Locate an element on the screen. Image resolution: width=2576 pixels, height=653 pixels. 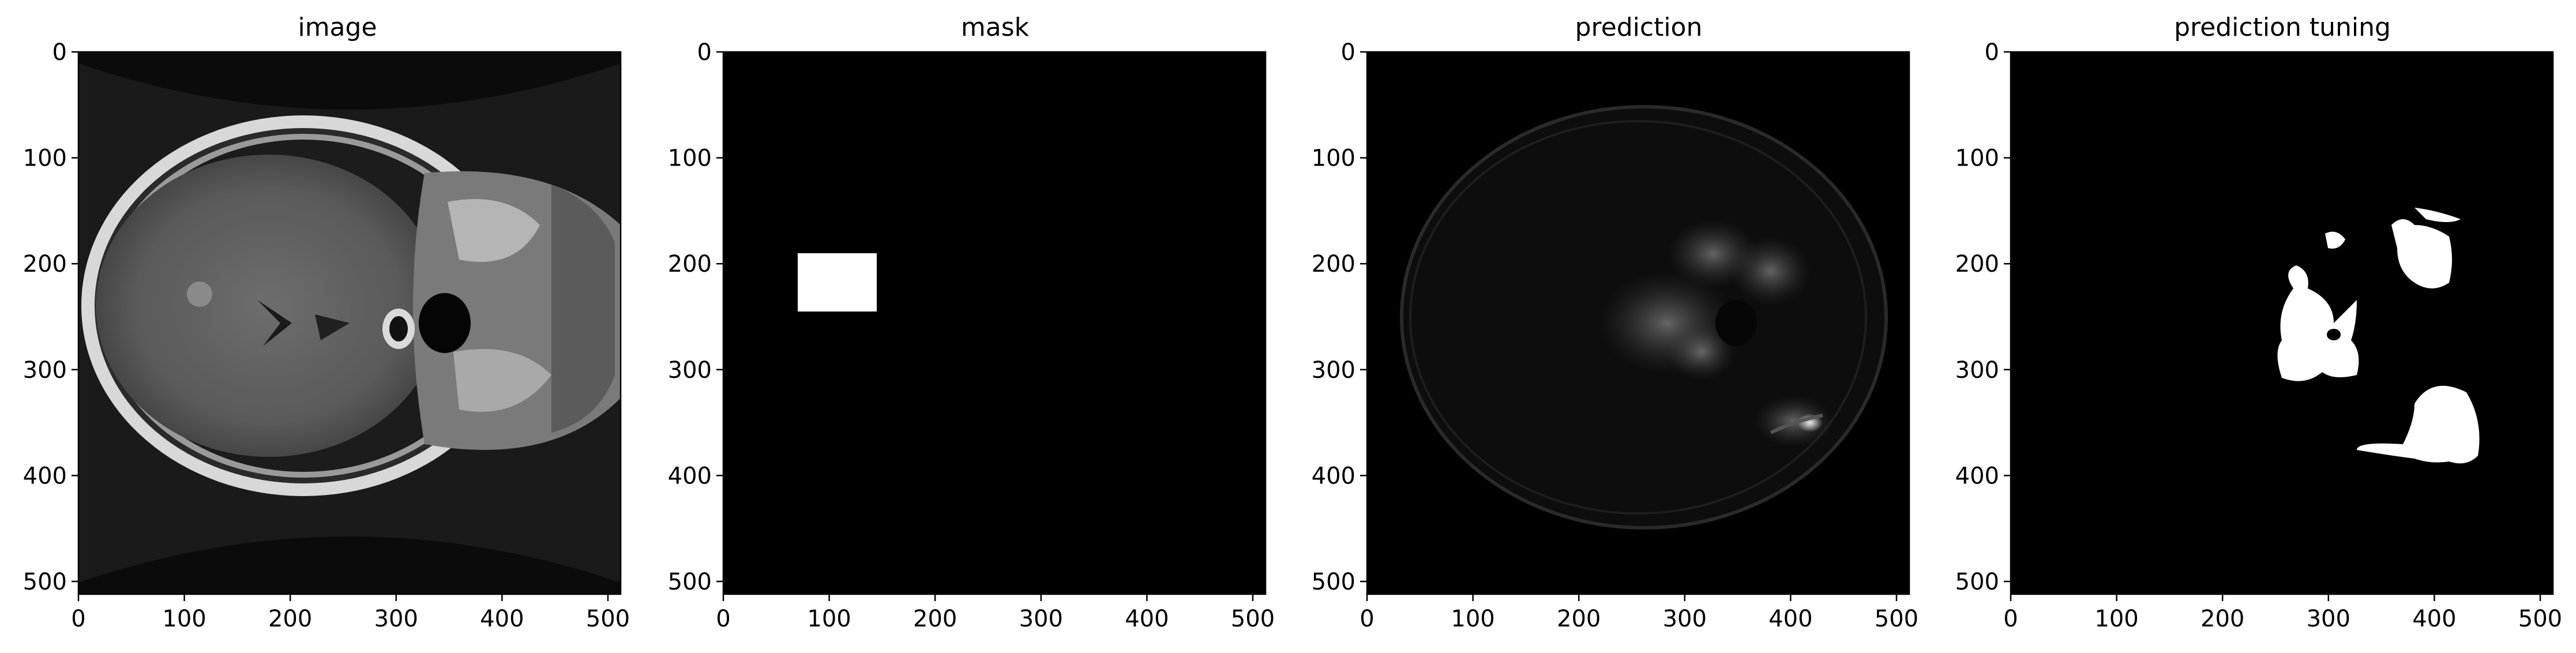
blob-left is located at coordinates (2318, 323).